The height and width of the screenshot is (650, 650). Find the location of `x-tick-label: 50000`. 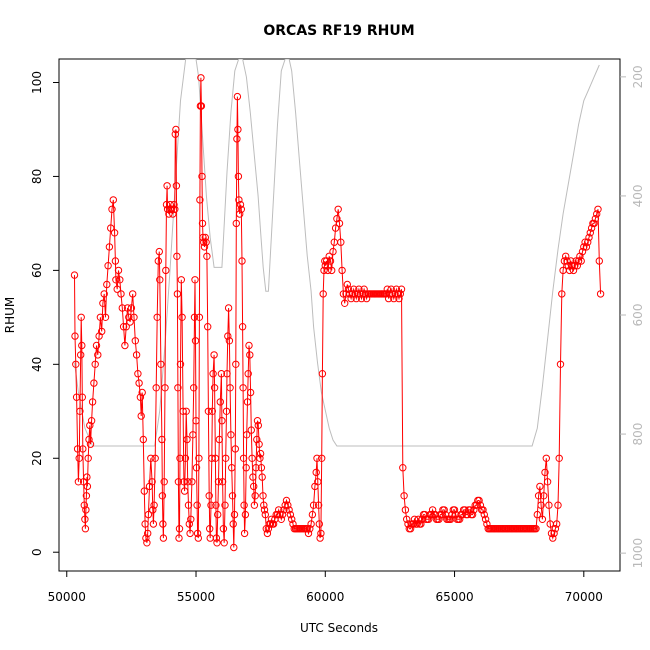

x-tick-label: 50000 is located at coordinates (67, 597).